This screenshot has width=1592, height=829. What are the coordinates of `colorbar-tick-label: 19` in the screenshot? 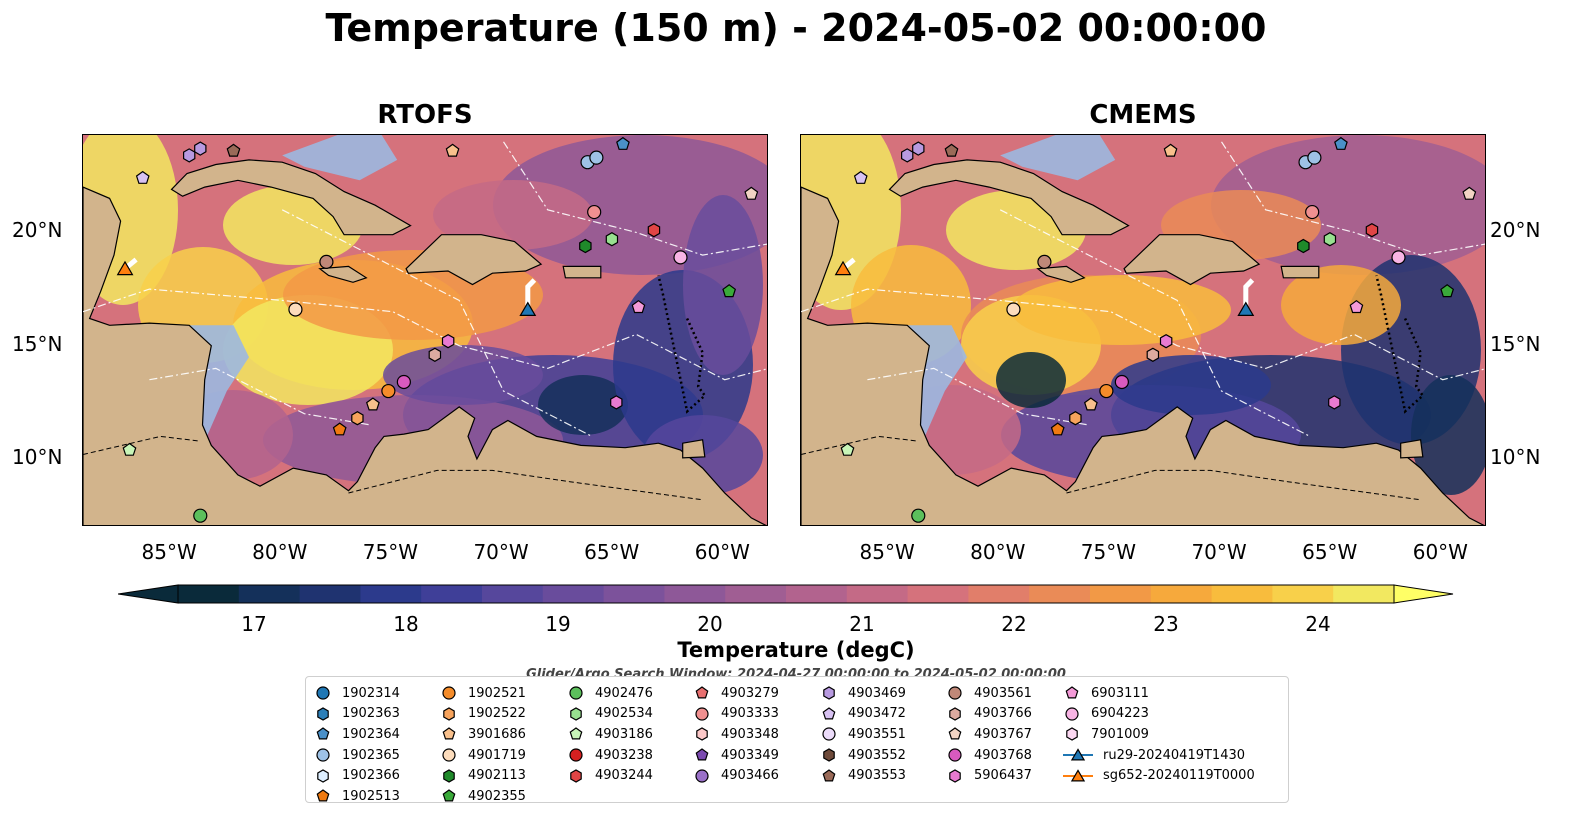 It's located at (558, 624).